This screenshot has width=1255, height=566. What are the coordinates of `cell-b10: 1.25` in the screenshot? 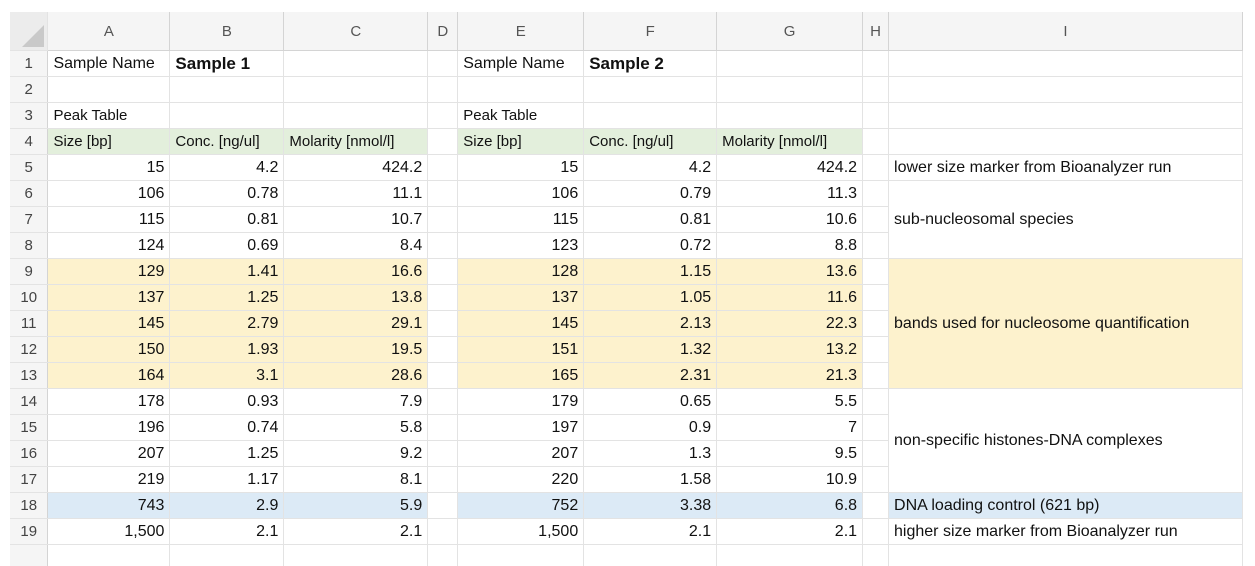 It's located at (227, 297).